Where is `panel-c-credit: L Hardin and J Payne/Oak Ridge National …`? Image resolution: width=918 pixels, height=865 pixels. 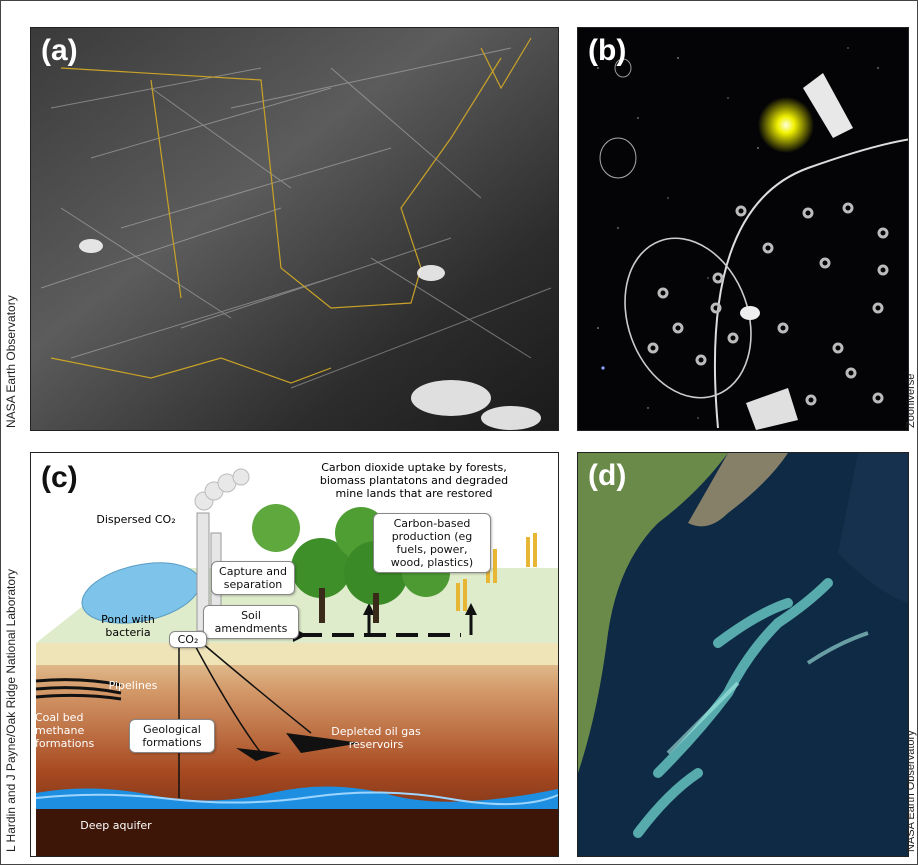 panel-c-credit: L Hardin and J Payne/Oak Ridge National … is located at coordinates (11, 710).